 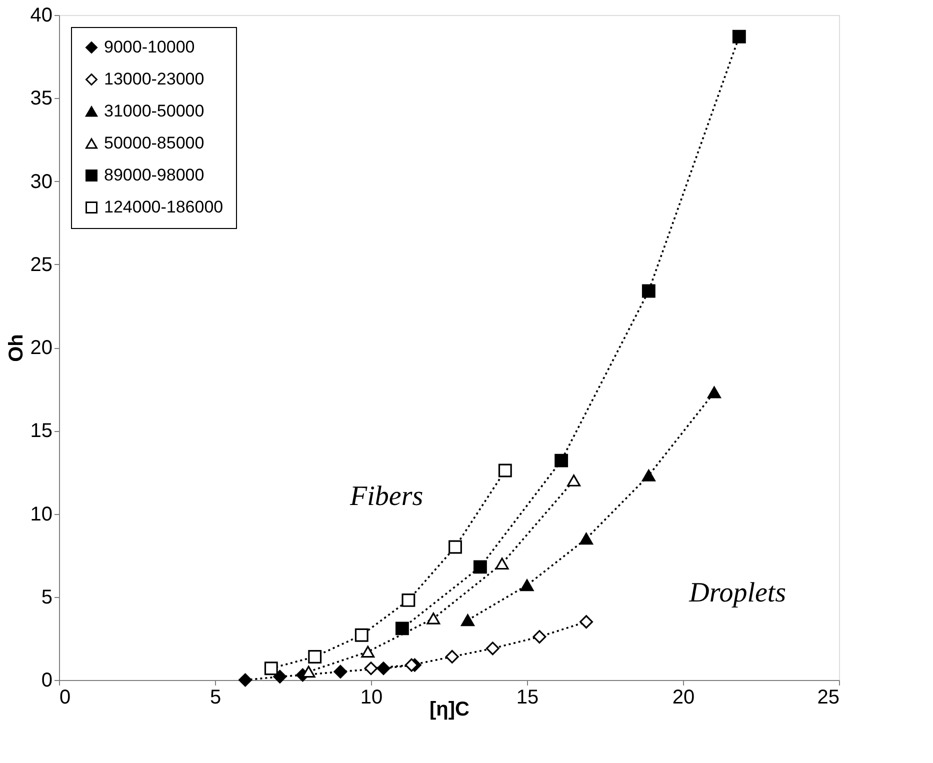 I want to click on y-tick-label: 20, so click(x=41, y=348).